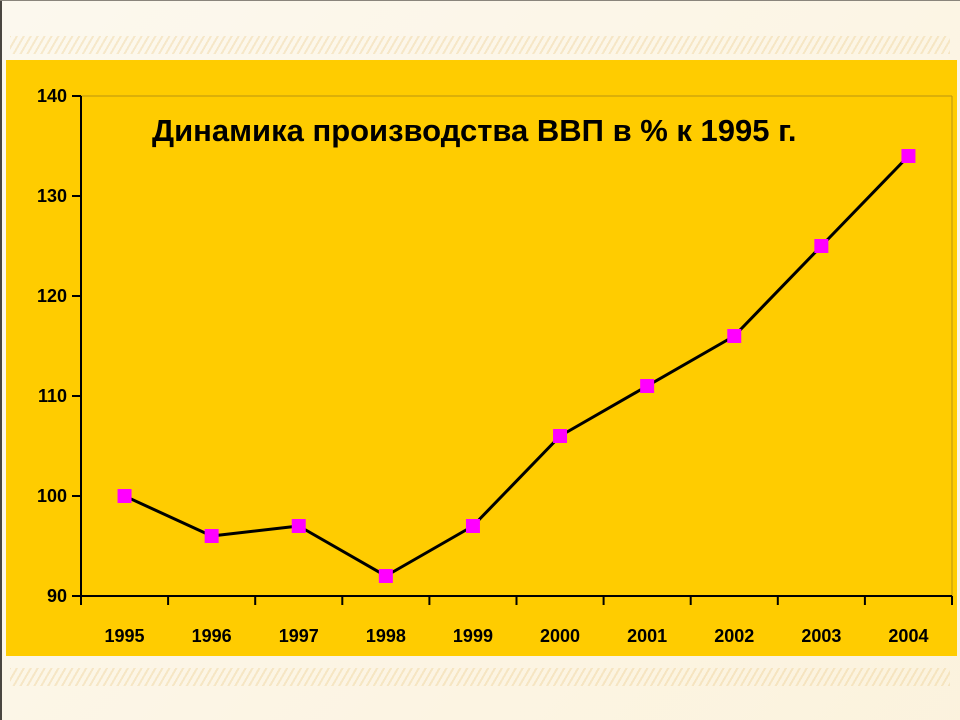  I want to click on y-tick-label: 130, so click(52, 196).